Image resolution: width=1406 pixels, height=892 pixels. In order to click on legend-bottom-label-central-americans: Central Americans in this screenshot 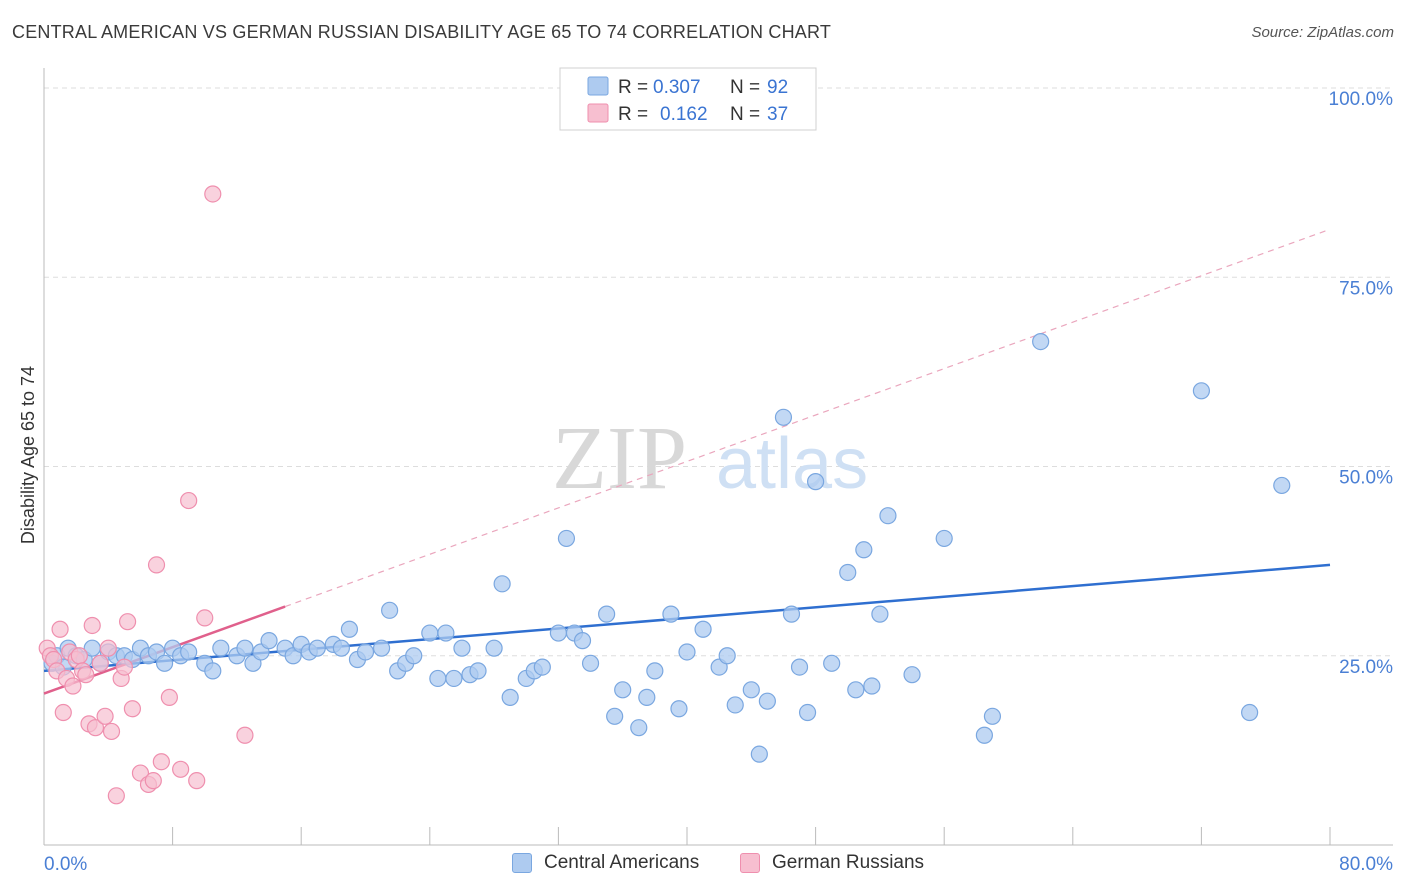, I will do `click(622, 862)`.